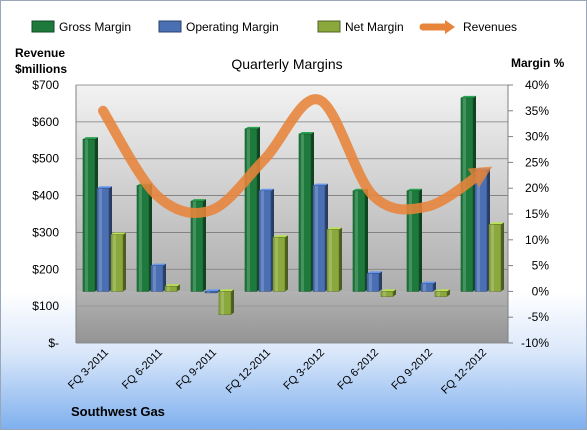  Describe the element at coordinates (45, 85) in the screenshot. I see `left-tick-label: $700` at that location.